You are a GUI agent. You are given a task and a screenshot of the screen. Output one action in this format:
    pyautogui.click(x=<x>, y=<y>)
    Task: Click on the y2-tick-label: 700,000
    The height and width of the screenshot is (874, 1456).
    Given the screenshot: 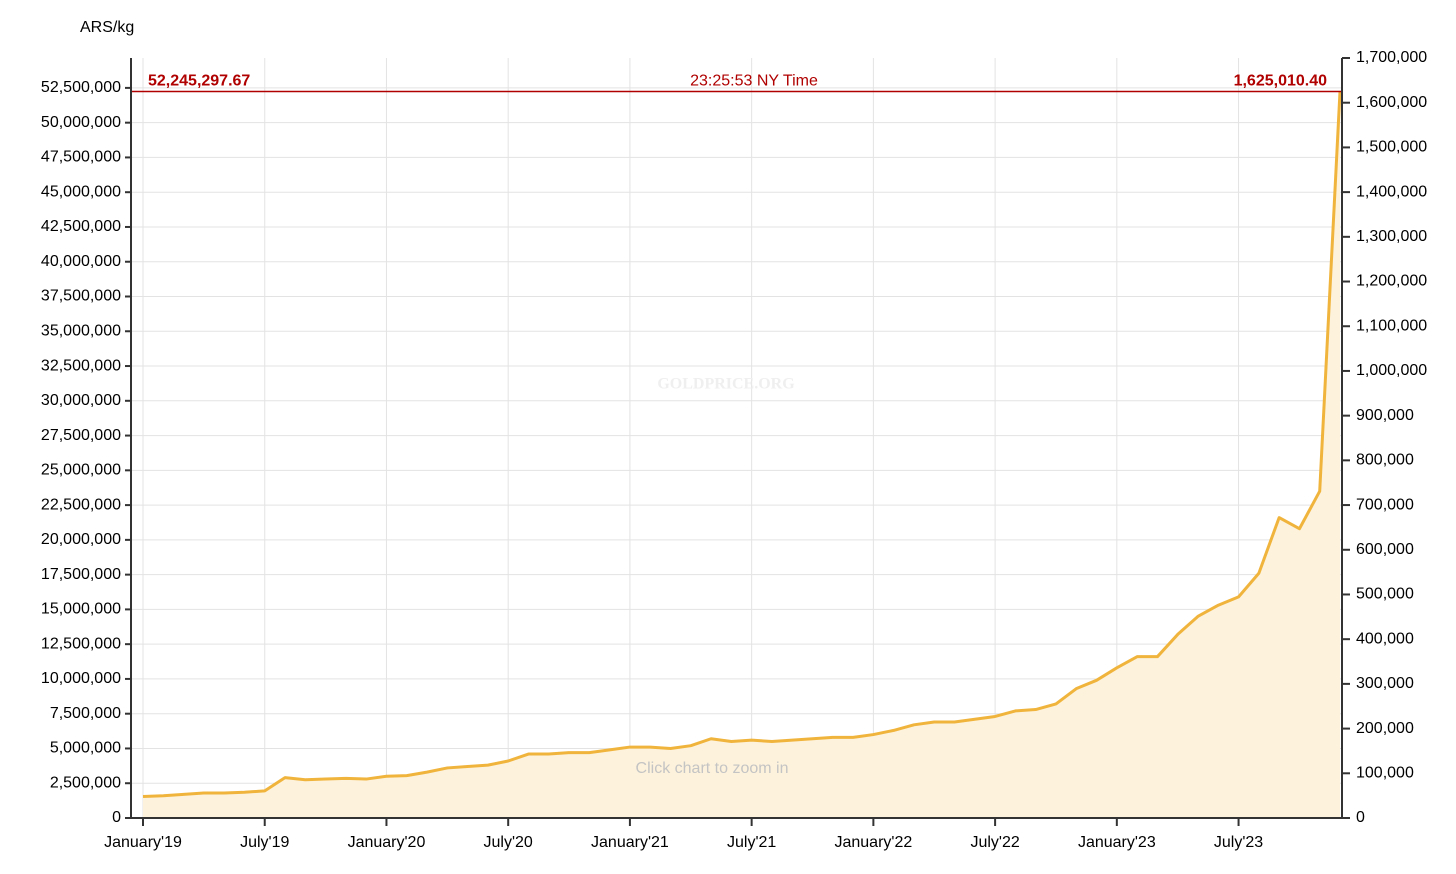 What is the action you would take?
    pyautogui.click(x=1385, y=504)
    